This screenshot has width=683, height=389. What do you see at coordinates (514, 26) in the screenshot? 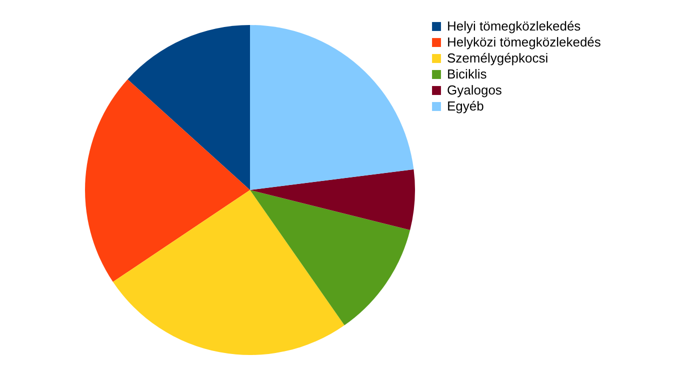
I see `legend-label: Helyi tömegközlekedés` at bounding box center [514, 26].